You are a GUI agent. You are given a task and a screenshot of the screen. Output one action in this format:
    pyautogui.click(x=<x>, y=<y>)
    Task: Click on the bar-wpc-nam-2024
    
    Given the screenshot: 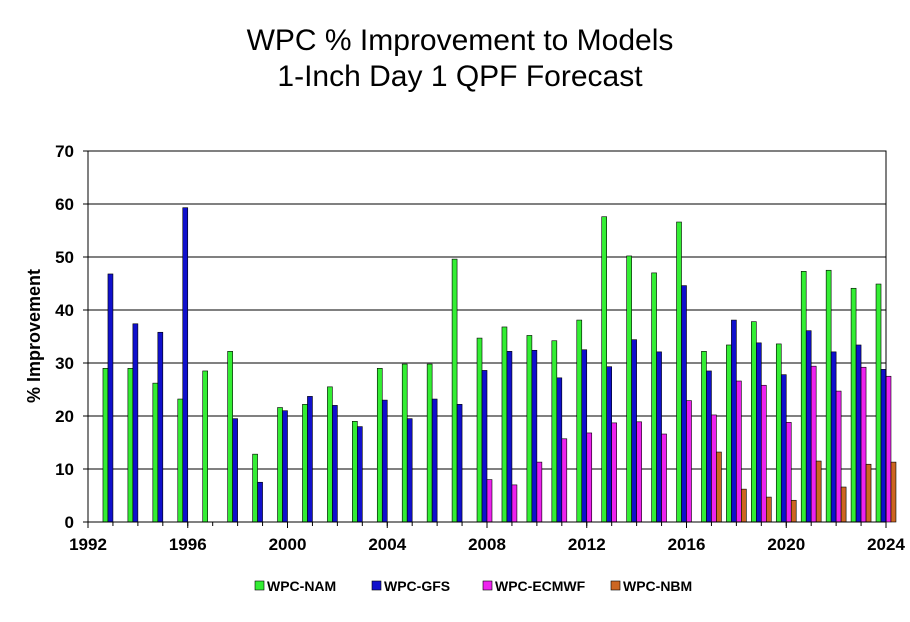 What is the action you would take?
    pyautogui.click(x=878, y=403)
    